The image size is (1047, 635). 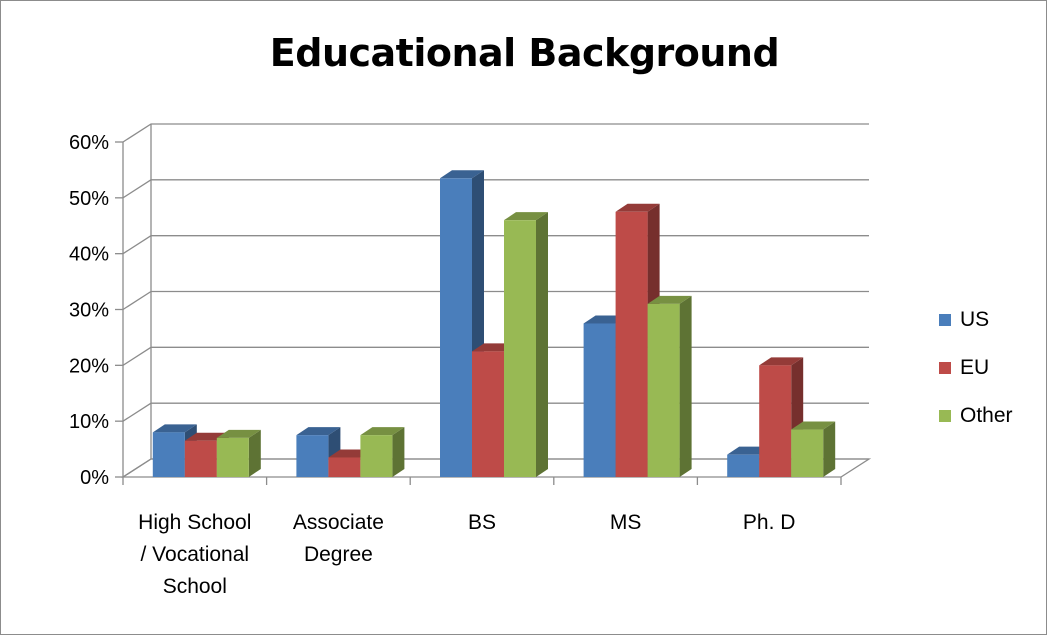 What do you see at coordinates (89, 143) in the screenshot?
I see `y-tick-label: 60%` at bounding box center [89, 143].